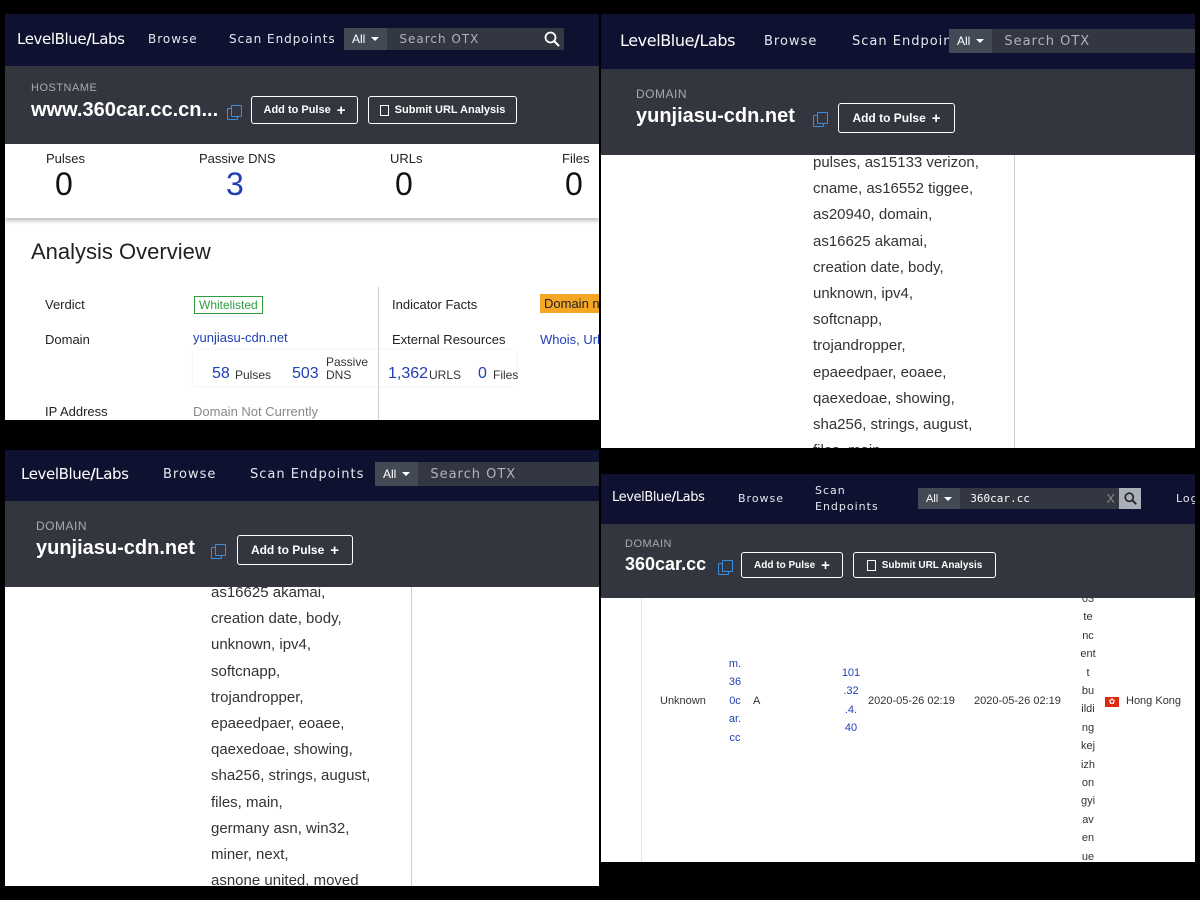  Describe the element at coordinates (569, 339) in the screenshot. I see `external-resources-links: Whois, Url` at that location.